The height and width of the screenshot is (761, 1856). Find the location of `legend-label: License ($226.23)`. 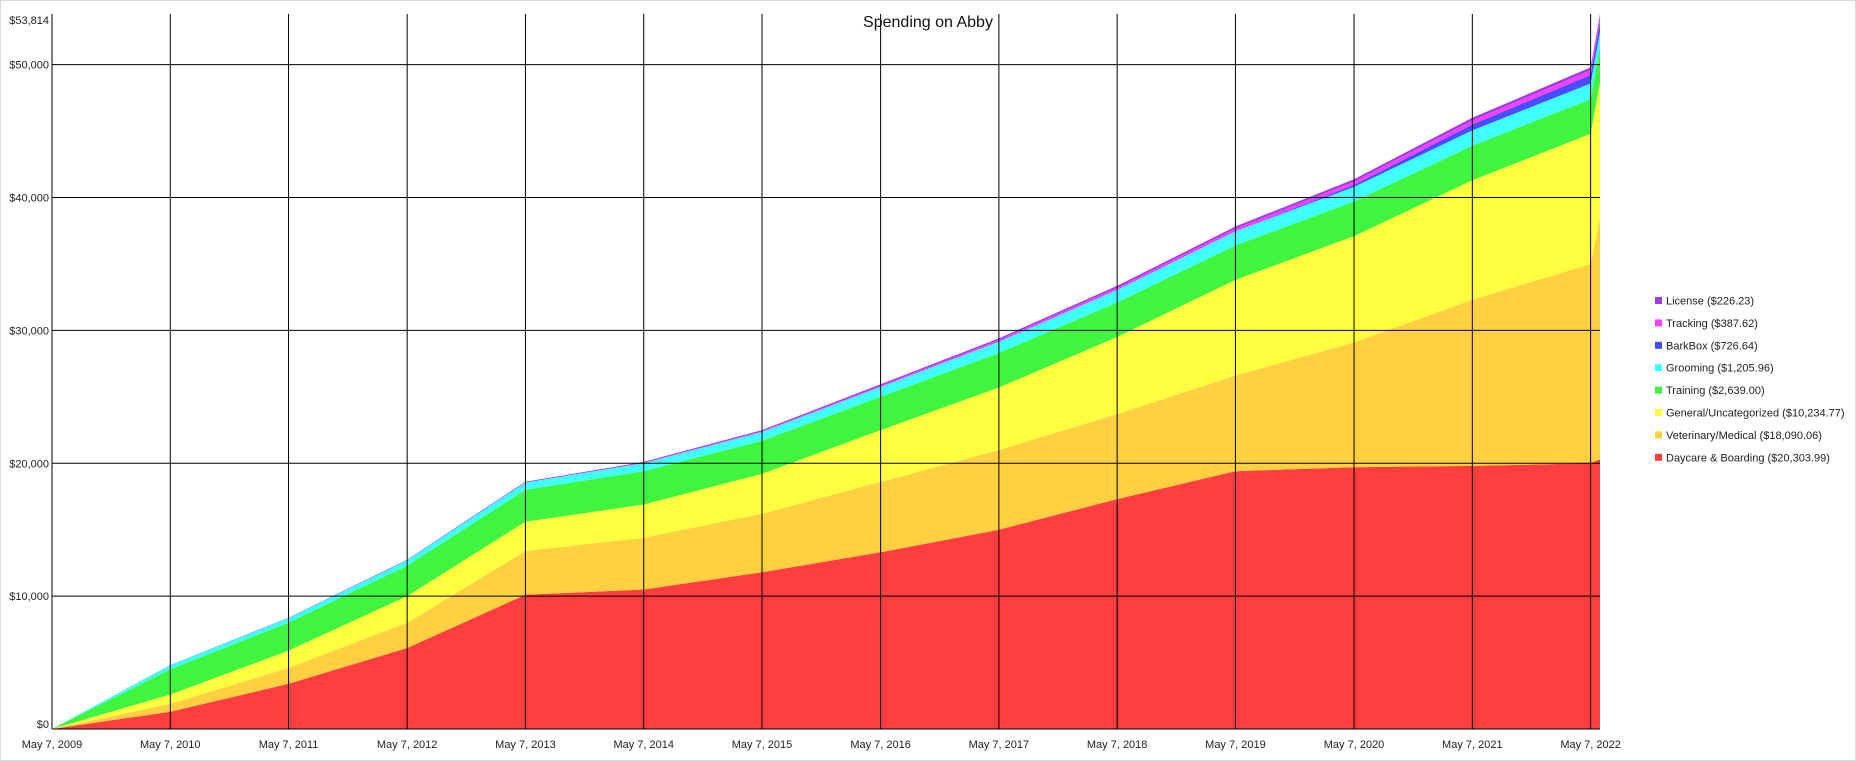

legend-label: License ($226.23) is located at coordinates (1710, 302).